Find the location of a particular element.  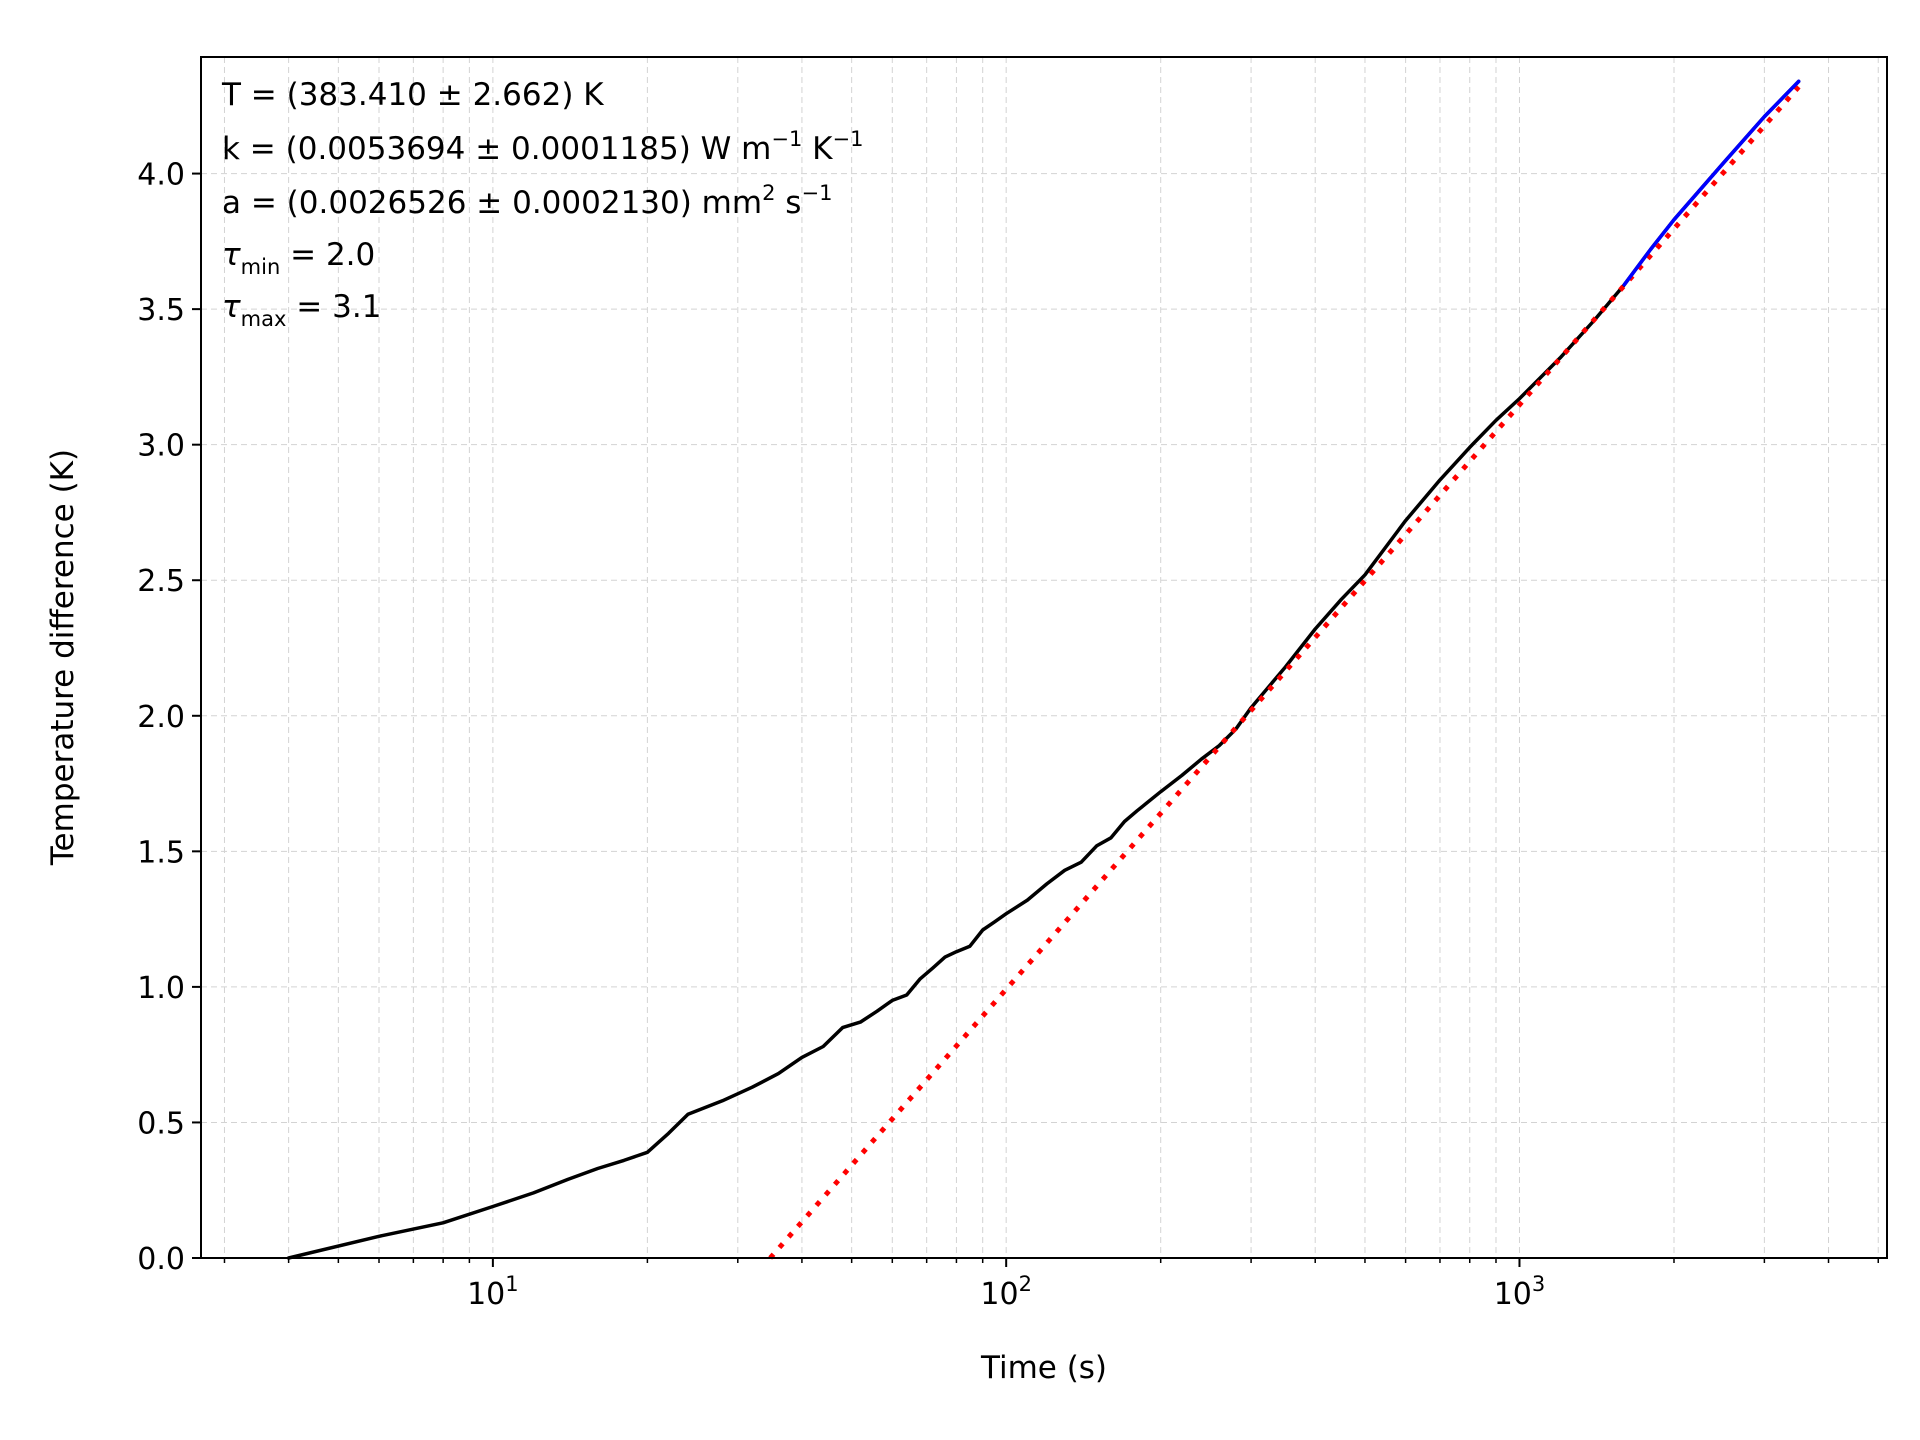

annotation-k: k = (0.0053694 ± 0.0001185) W m−1 K−1 is located at coordinates (542, 147).